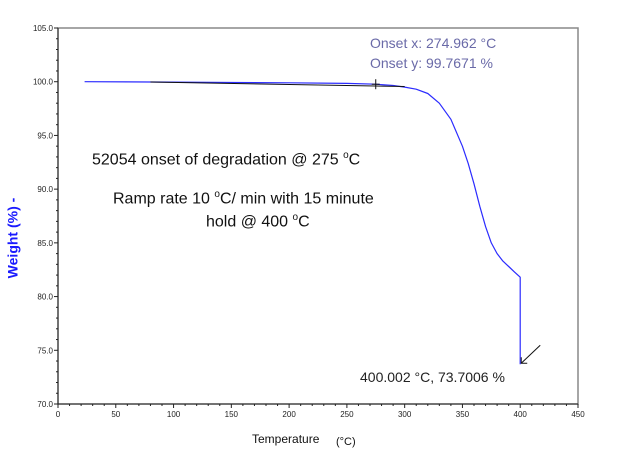 Image resolution: width=621 pixels, height=459 pixels. Describe the element at coordinates (115, 414) in the screenshot. I see `x-tick-label: 50` at that location.